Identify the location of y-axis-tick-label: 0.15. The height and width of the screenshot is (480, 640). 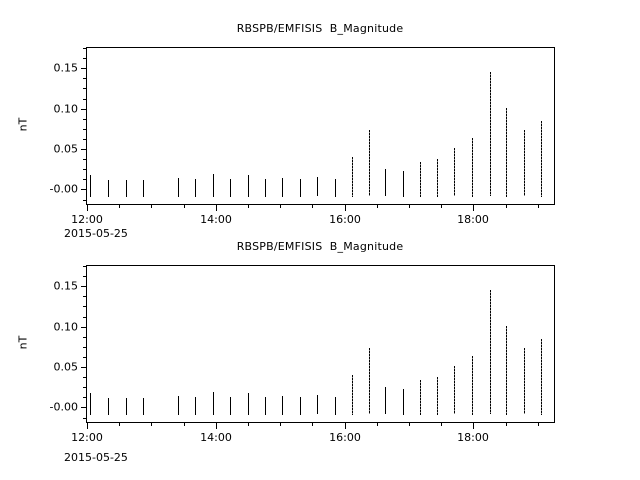
(66, 68).